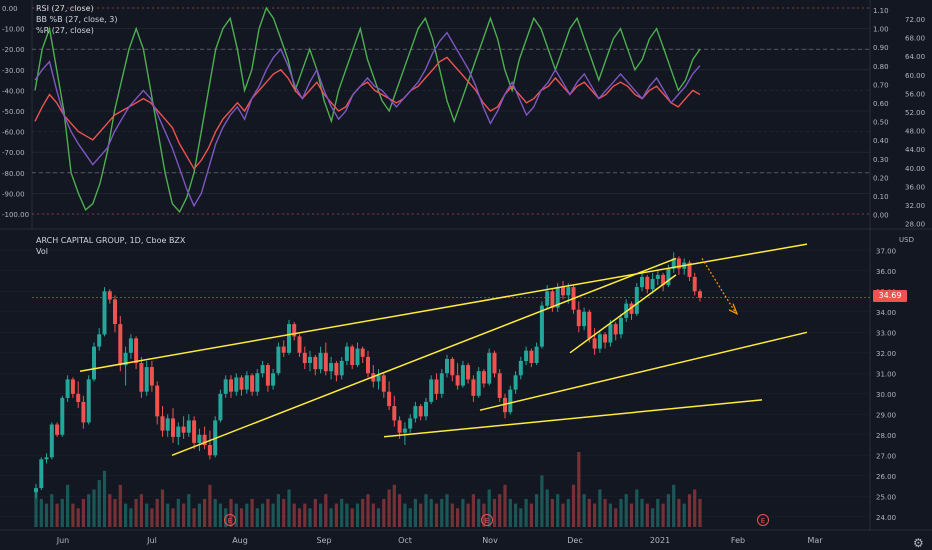  Describe the element at coordinates (915, 187) in the screenshot. I see `osc-right-tick-label-2: 36.00` at that location.